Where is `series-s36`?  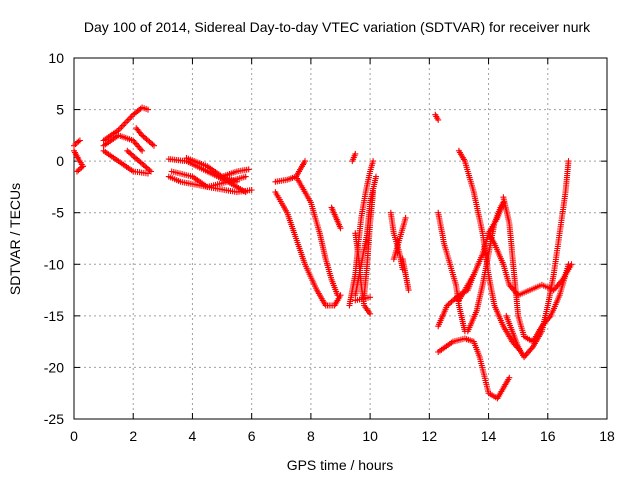
series-s36 is located at coordinates (466, 287).